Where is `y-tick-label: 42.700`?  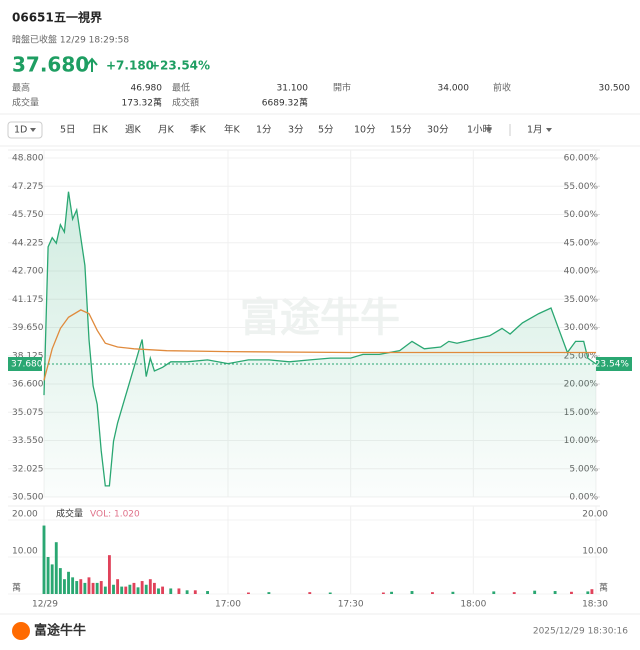
y-tick-label: 42.700 is located at coordinates (28, 272).